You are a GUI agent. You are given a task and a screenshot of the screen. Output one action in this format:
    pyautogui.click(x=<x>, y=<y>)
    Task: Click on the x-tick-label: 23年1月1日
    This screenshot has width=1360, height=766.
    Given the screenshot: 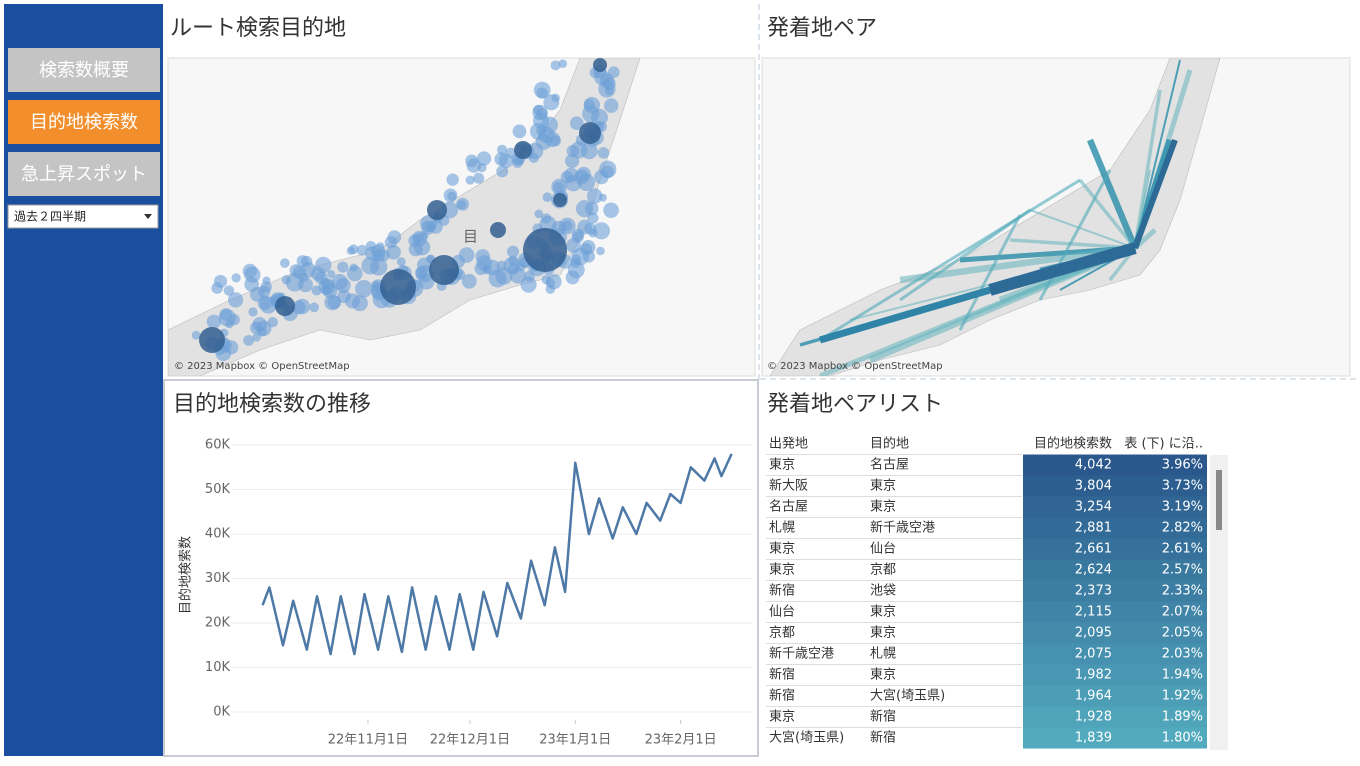 What is the action you would take?
    pyautogui.click(x=575, y=740)
    